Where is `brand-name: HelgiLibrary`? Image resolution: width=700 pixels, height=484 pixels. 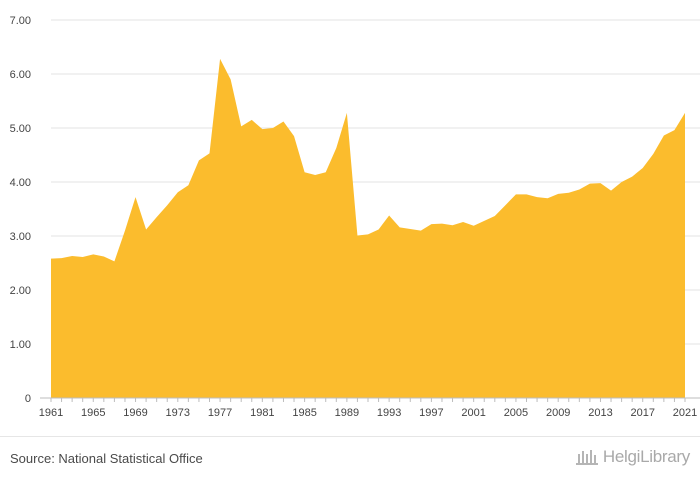 brand-name: HelgiLibrary is located at coordinates (646, 456).